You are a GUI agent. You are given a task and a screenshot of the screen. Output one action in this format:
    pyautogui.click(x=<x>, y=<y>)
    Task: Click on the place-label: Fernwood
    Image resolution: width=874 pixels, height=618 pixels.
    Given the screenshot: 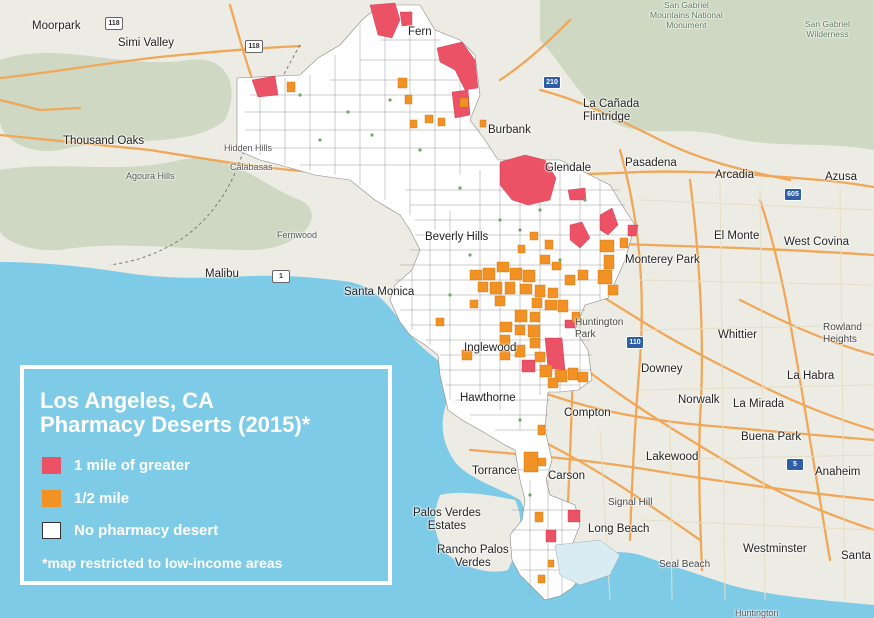 What is the action you would take?
    pyautogui.click(x=297, y=235)
    